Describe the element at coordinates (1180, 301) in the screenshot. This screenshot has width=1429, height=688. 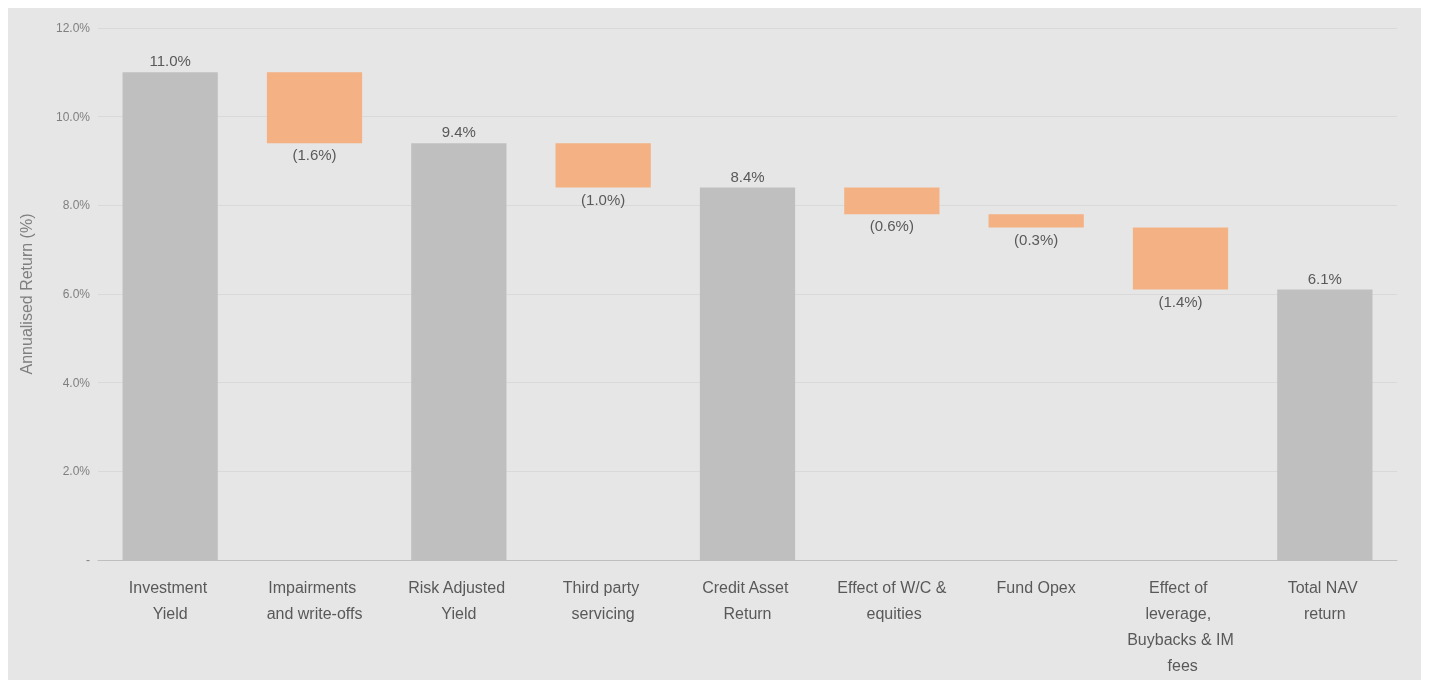
I see `data-label: (1.4%)` at that location.